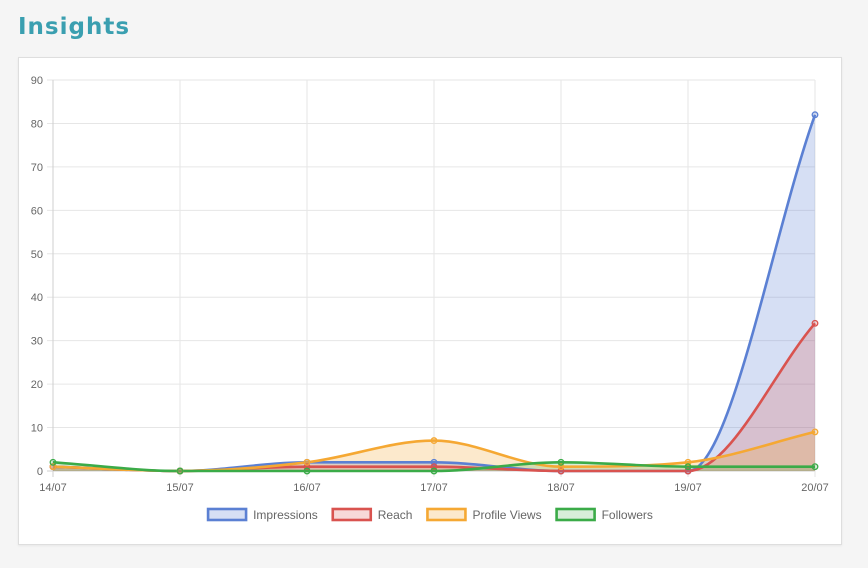 The height and width of the screenshot is (568, 868). I want to click on legend-item-profile-views: Profile Views, so click(484, 514).